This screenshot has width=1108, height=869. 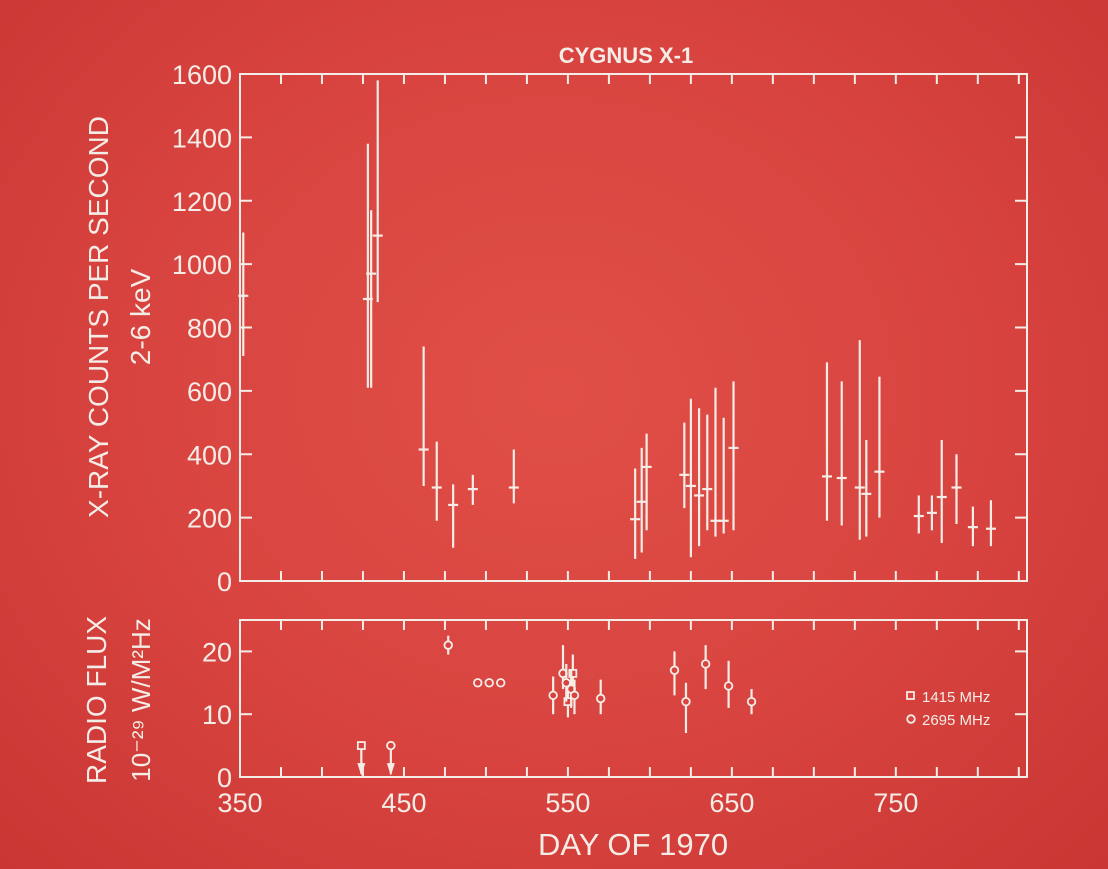 I want to click on xray-y-tick-label: 1600, so click(x=202, y=75).